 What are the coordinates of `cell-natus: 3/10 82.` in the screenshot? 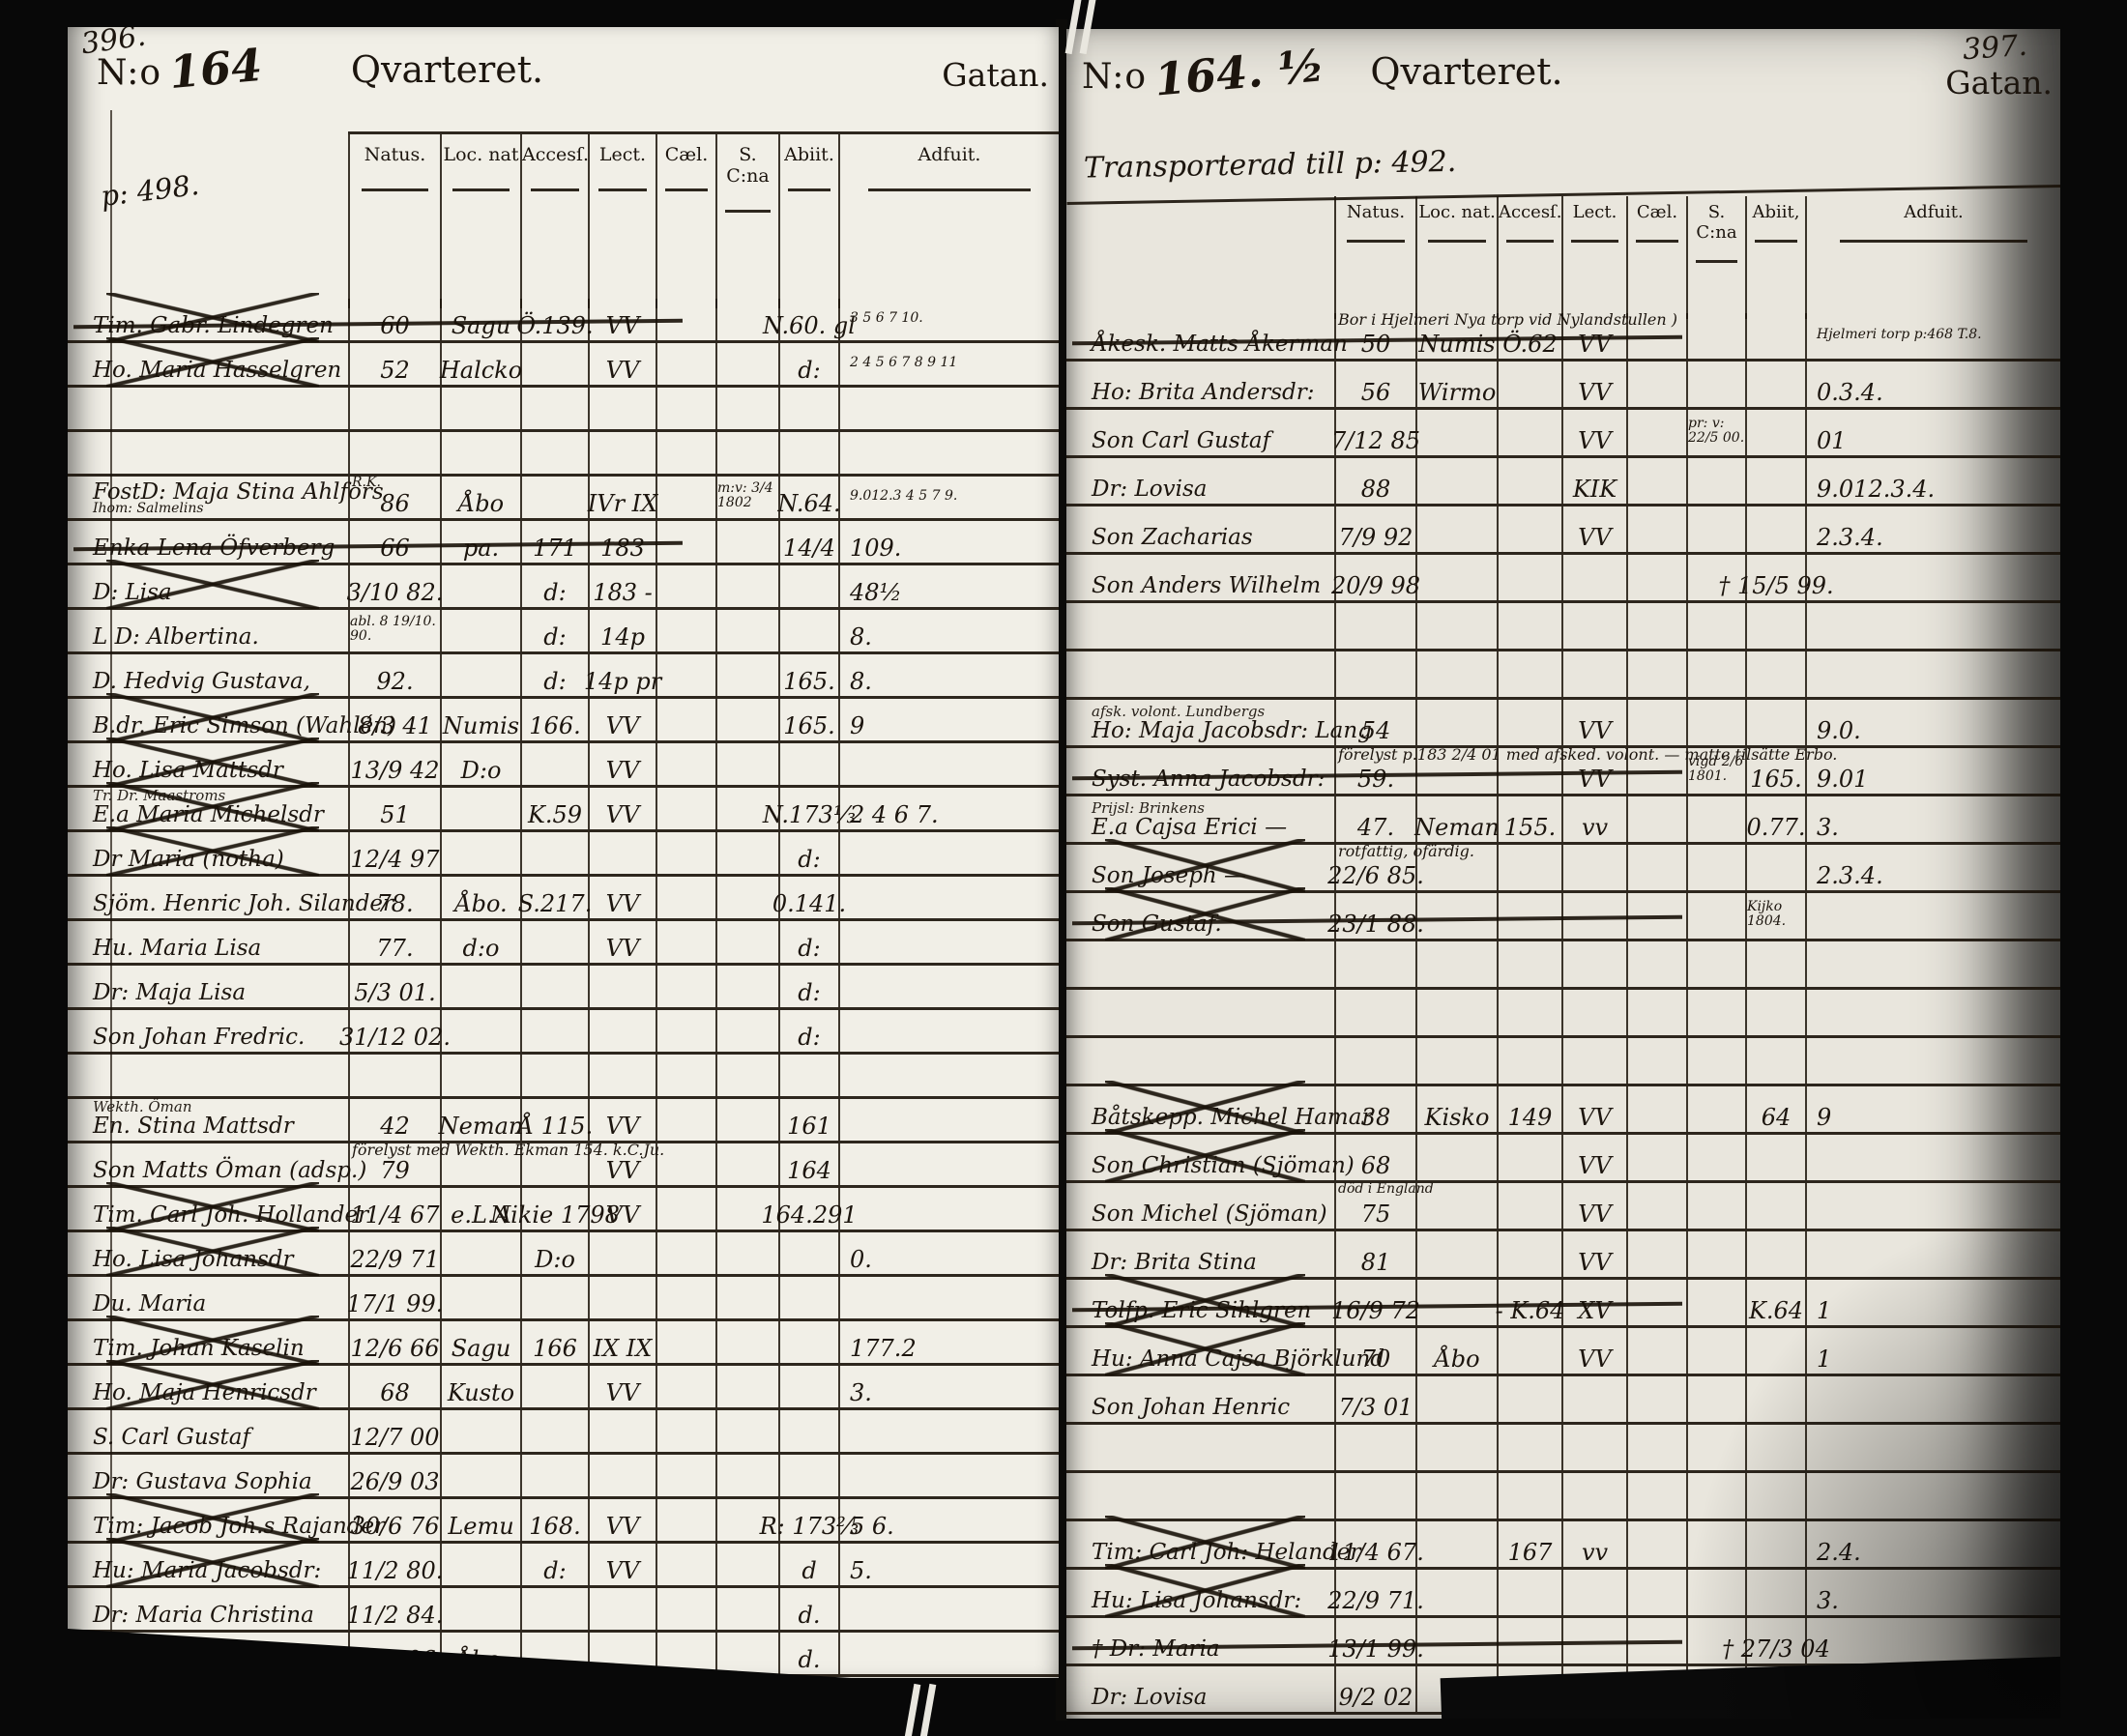 It's located at (395, 586).